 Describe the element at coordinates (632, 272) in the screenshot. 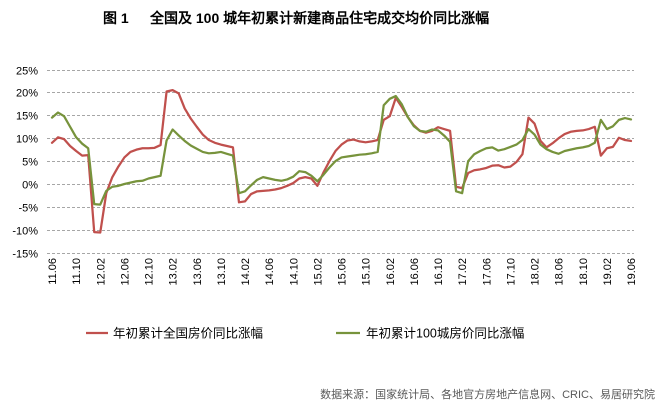

I see `x-tick-label: 19.06` at that location.